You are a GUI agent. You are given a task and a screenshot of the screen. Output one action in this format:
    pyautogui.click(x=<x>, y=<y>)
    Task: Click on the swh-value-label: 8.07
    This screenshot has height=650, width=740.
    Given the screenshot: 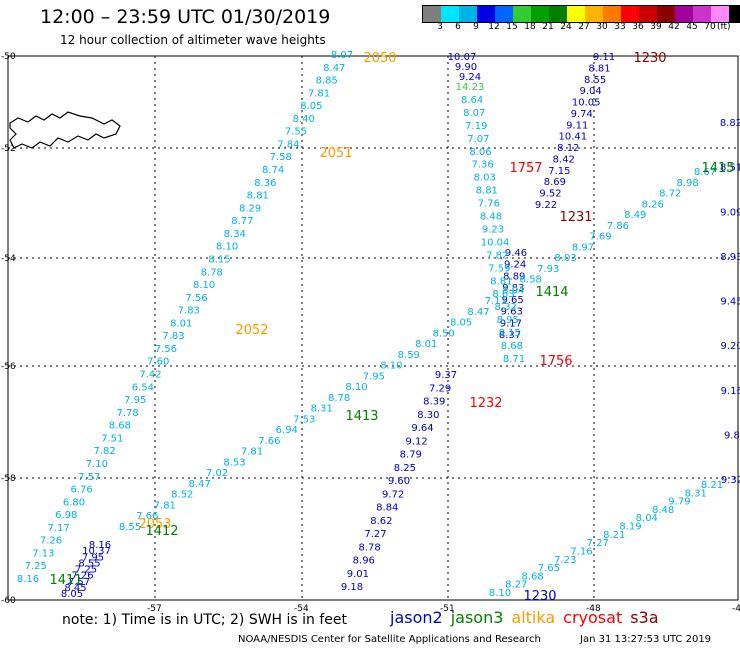 What is the action you would take?
    pyautogui.click(x=474, y=113)
    